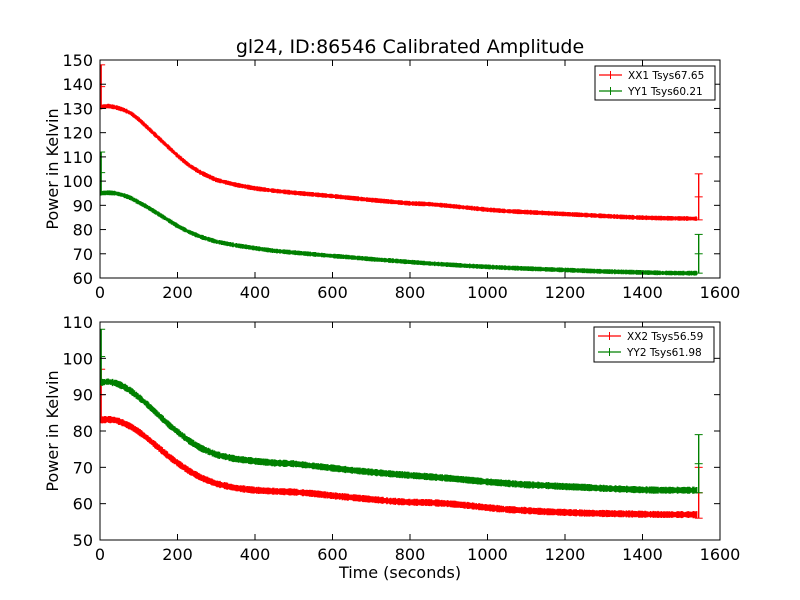 Image resolution: width=800 pixels, height=600 pixels. I want to click on chart-title: gl24, ID:86546 Calibrated Amplitude, so click(410, 47).